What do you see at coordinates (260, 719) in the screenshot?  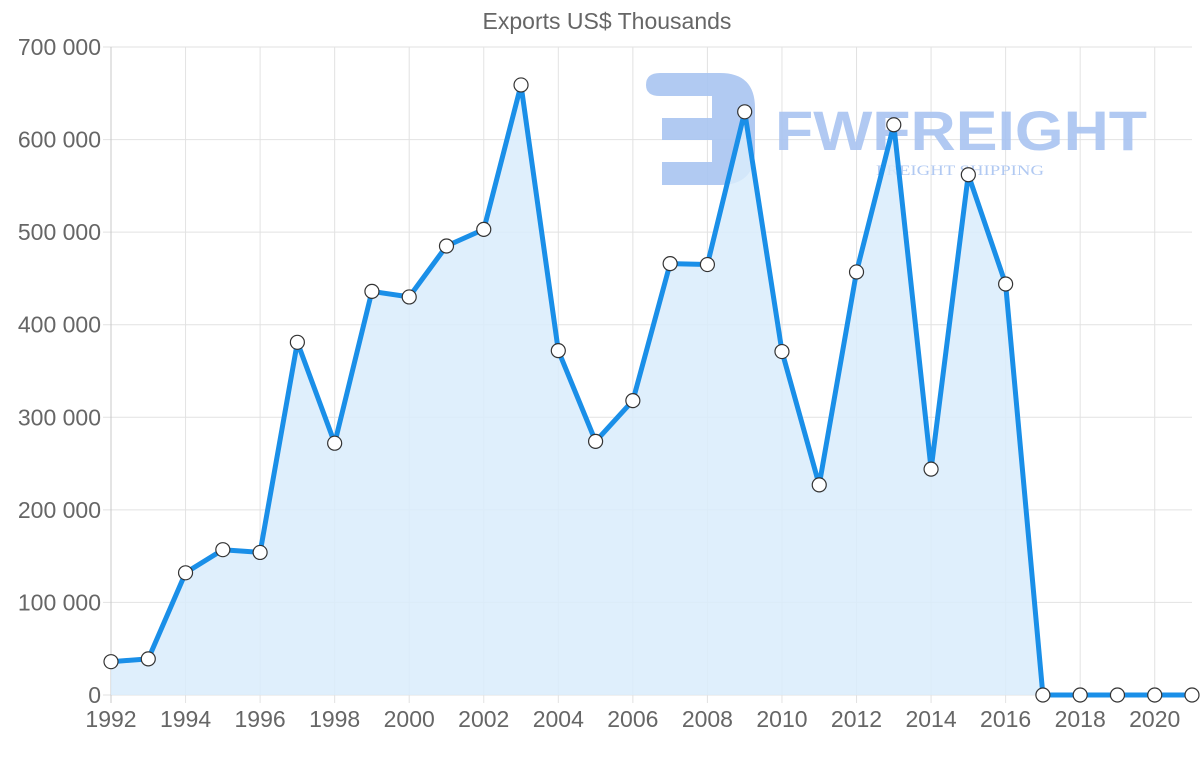 I see `x-tick-label: 1996` at bounding box center [260, 719].